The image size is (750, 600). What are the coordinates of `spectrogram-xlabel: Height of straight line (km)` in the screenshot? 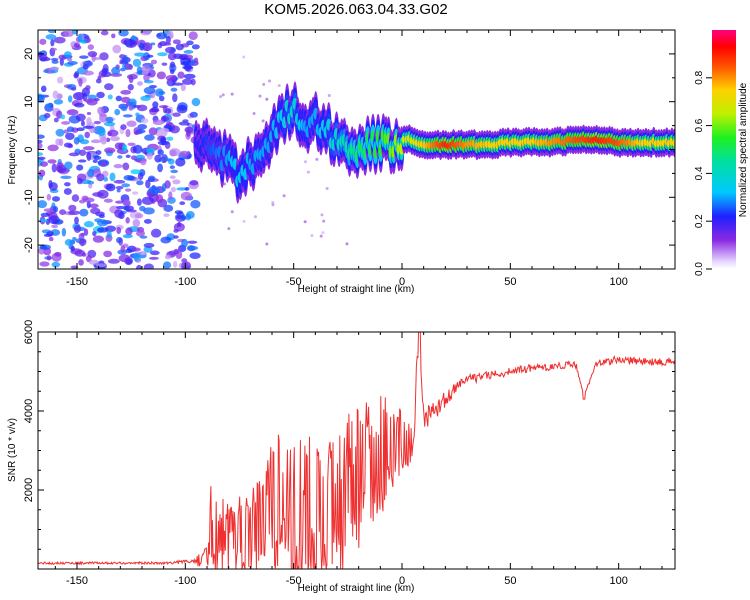 It's located at (356, 289).